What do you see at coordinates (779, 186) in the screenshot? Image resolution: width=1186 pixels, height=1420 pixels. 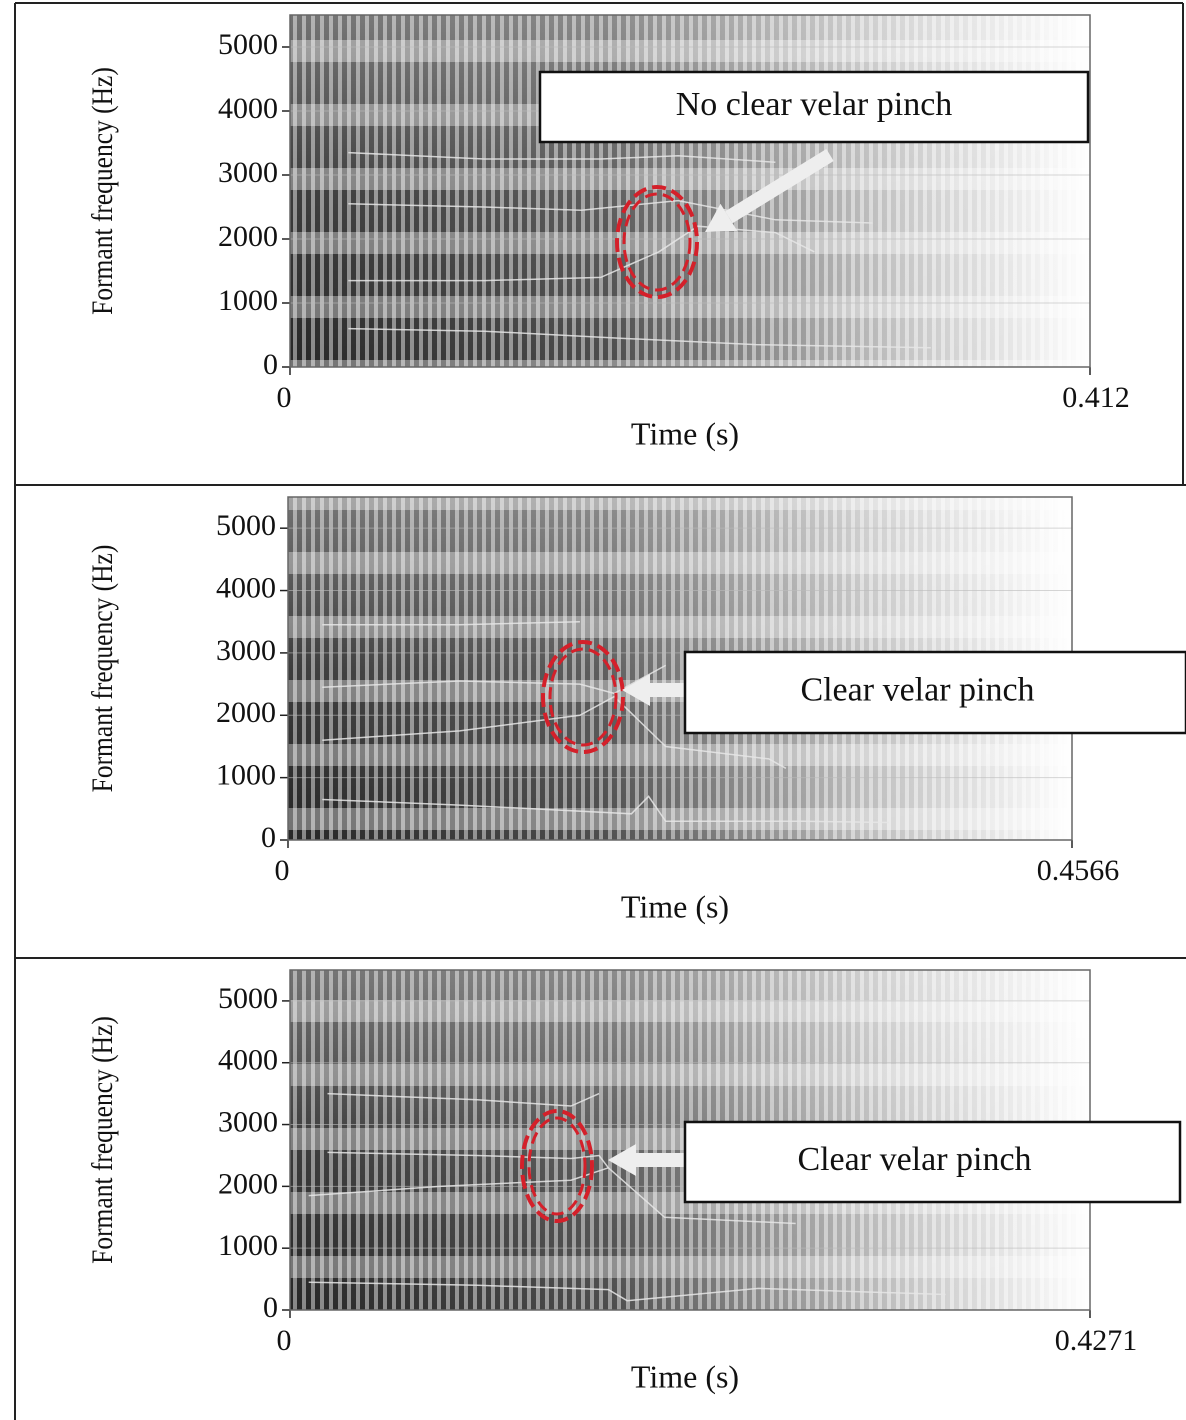 I see `arrow-shaft` at bounding box center [779, 186].